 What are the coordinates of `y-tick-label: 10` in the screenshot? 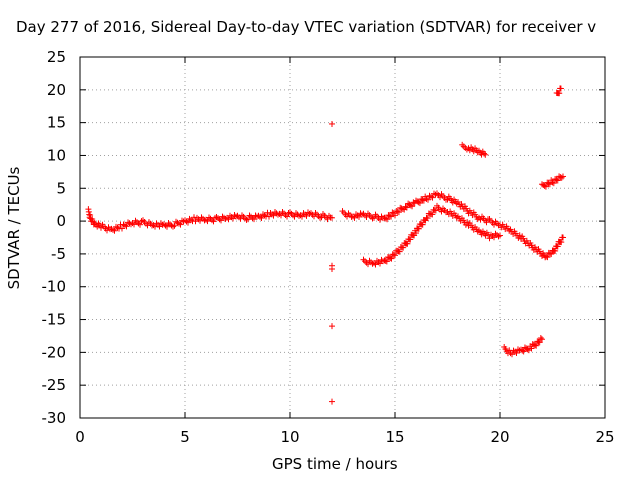 It's located at (56, 155).